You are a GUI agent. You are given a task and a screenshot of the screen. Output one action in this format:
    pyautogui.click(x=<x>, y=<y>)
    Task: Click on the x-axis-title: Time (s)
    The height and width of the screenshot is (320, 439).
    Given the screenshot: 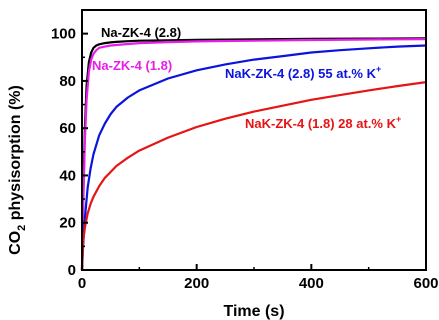 What is the action you would take?
    pyautogui.click(x=253, y=311)
    